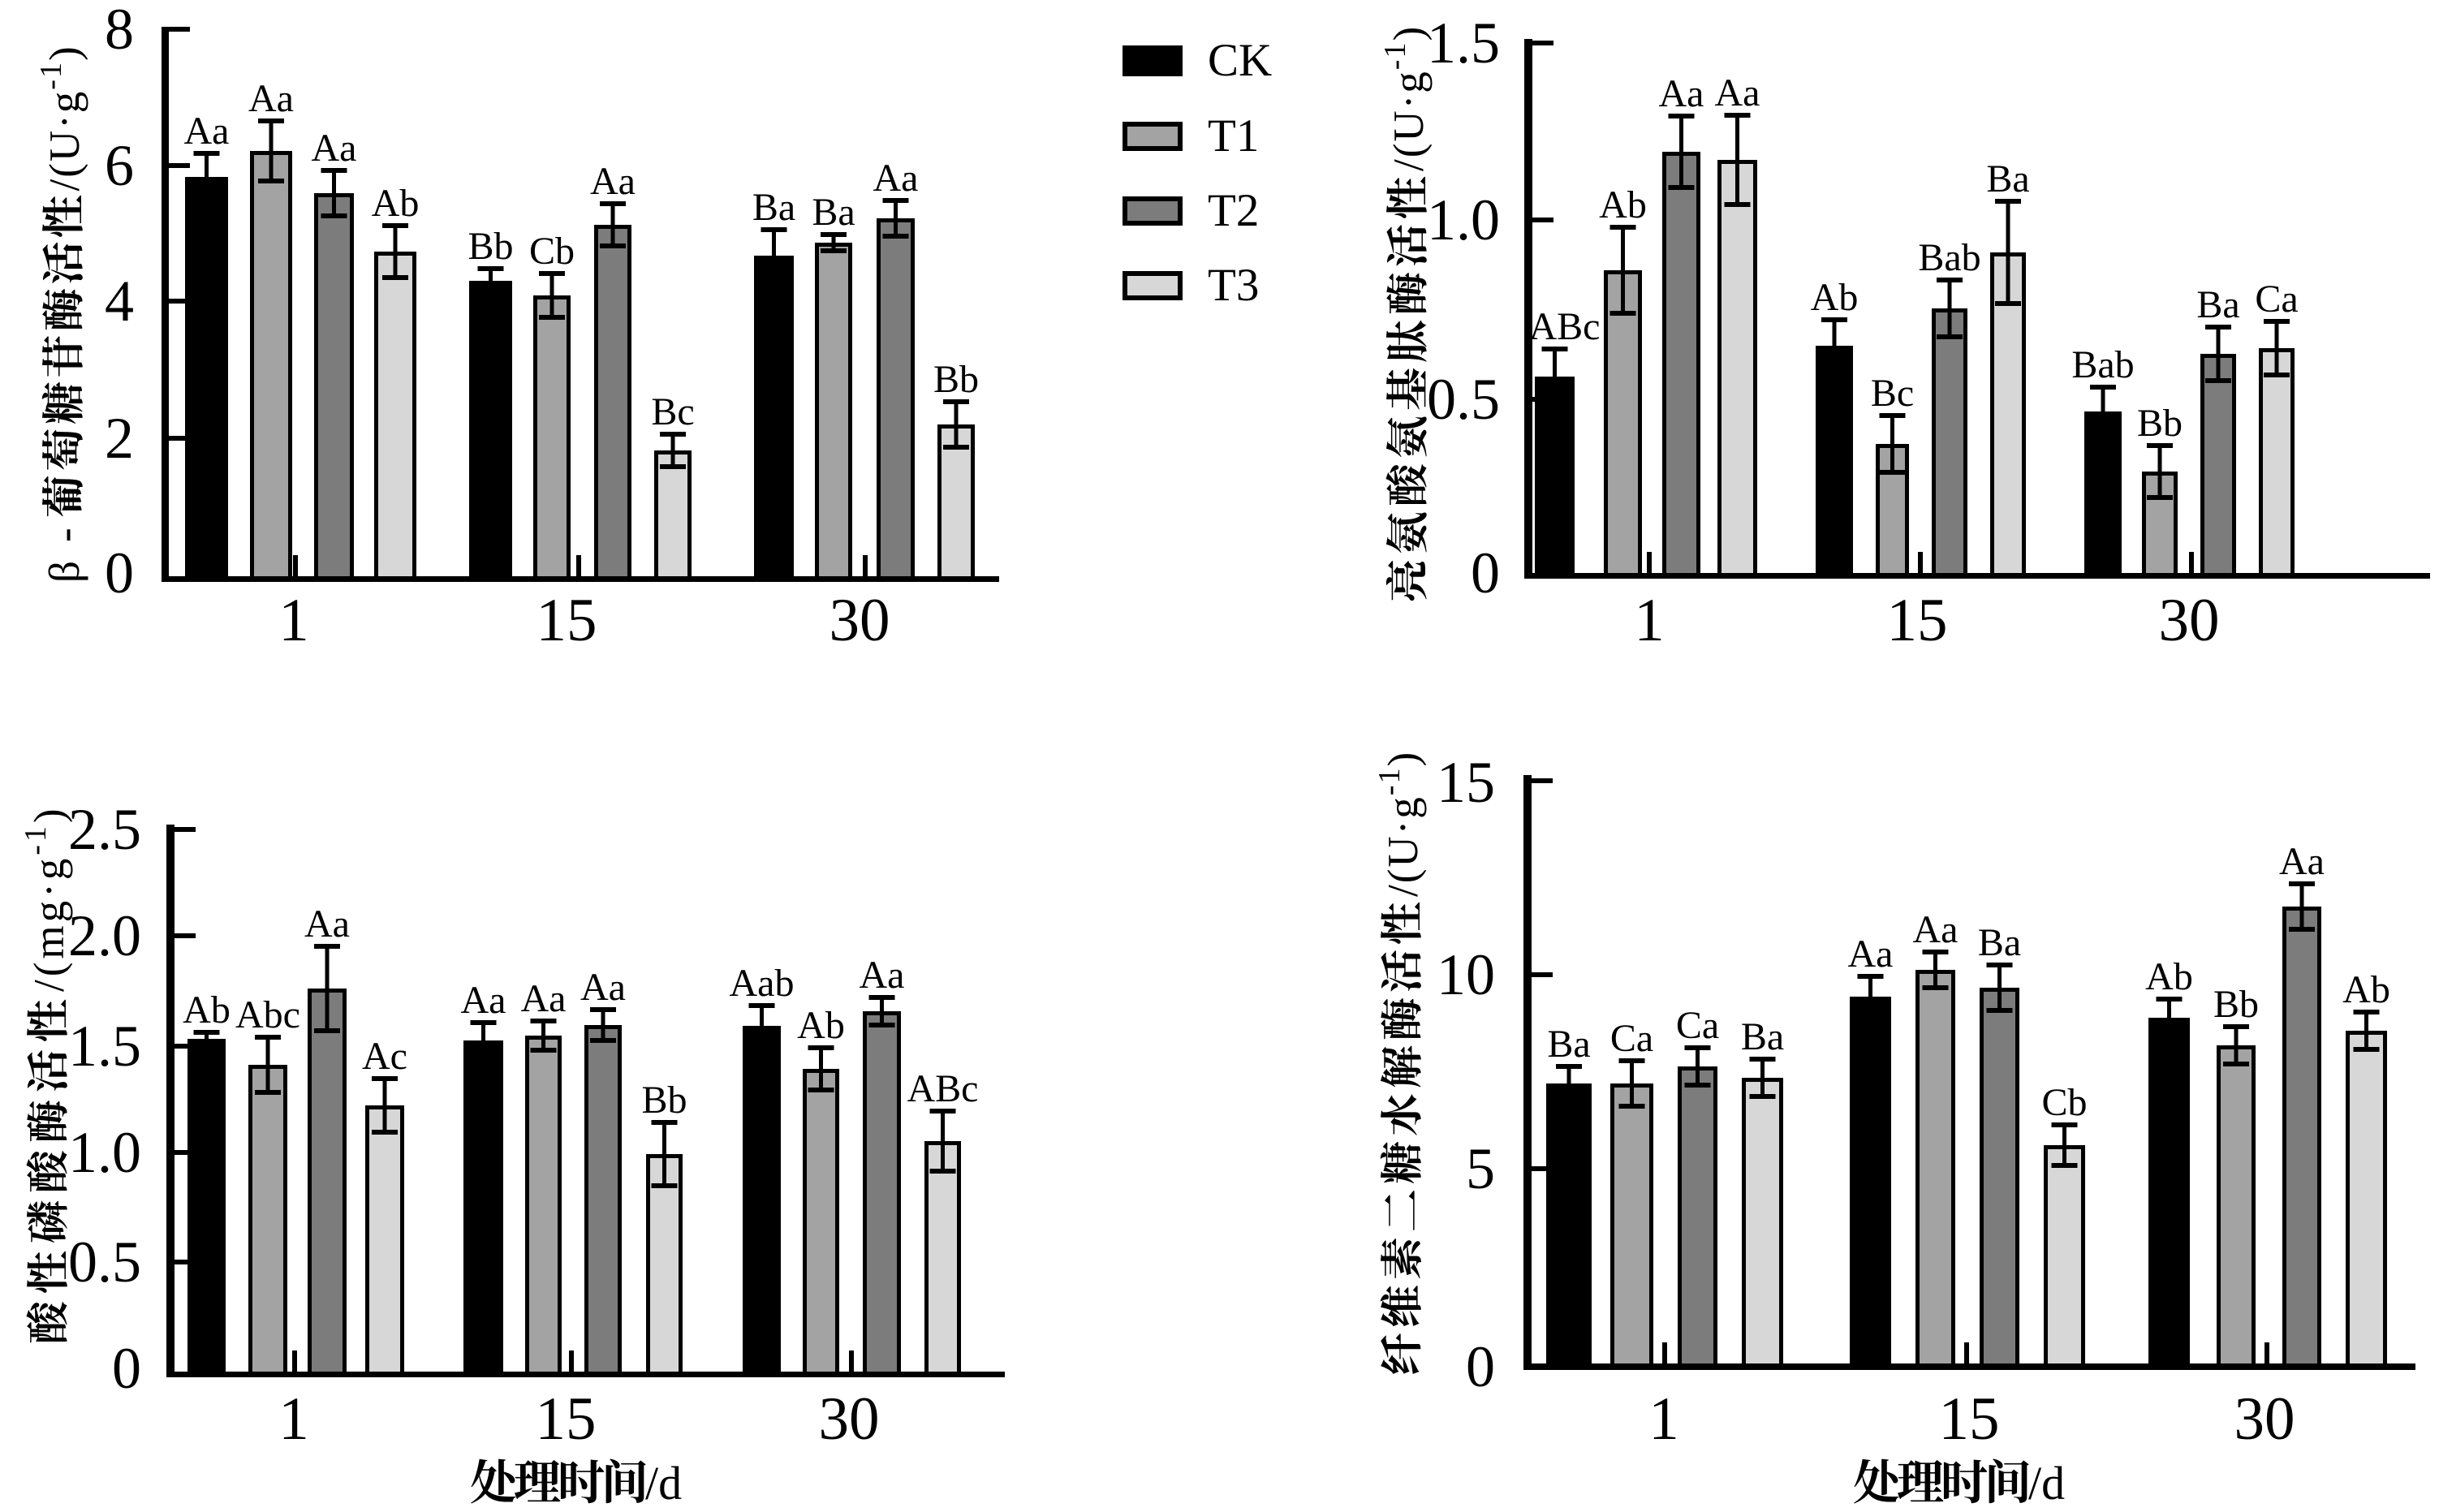 This screenshot has height=1512, width=2439. I want to click on svg-text: β, so click(64, 572).